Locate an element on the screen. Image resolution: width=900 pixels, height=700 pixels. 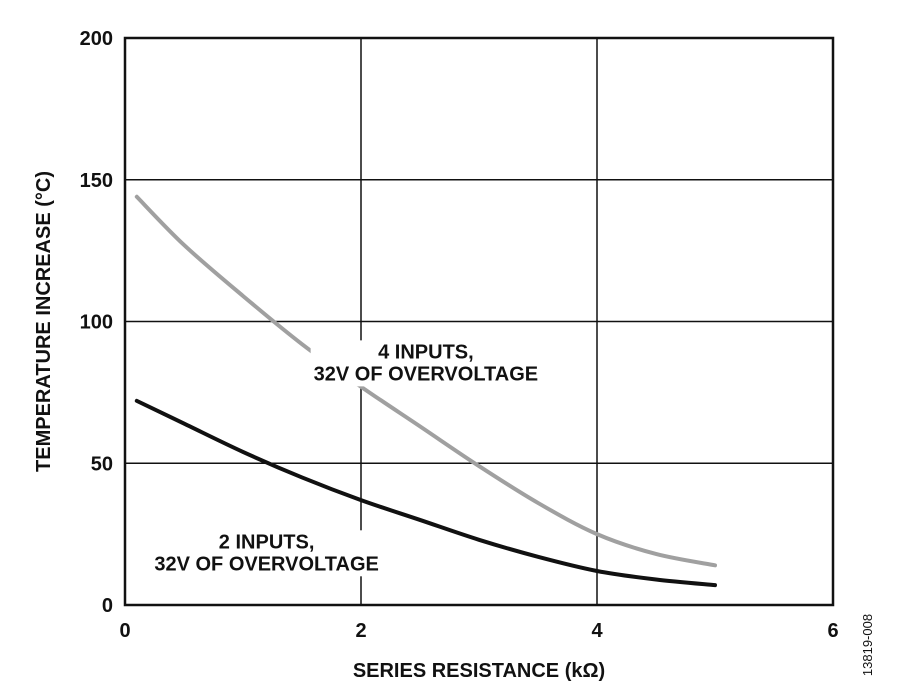
x-tick-label: 4 is located at coordinates (597, 631).